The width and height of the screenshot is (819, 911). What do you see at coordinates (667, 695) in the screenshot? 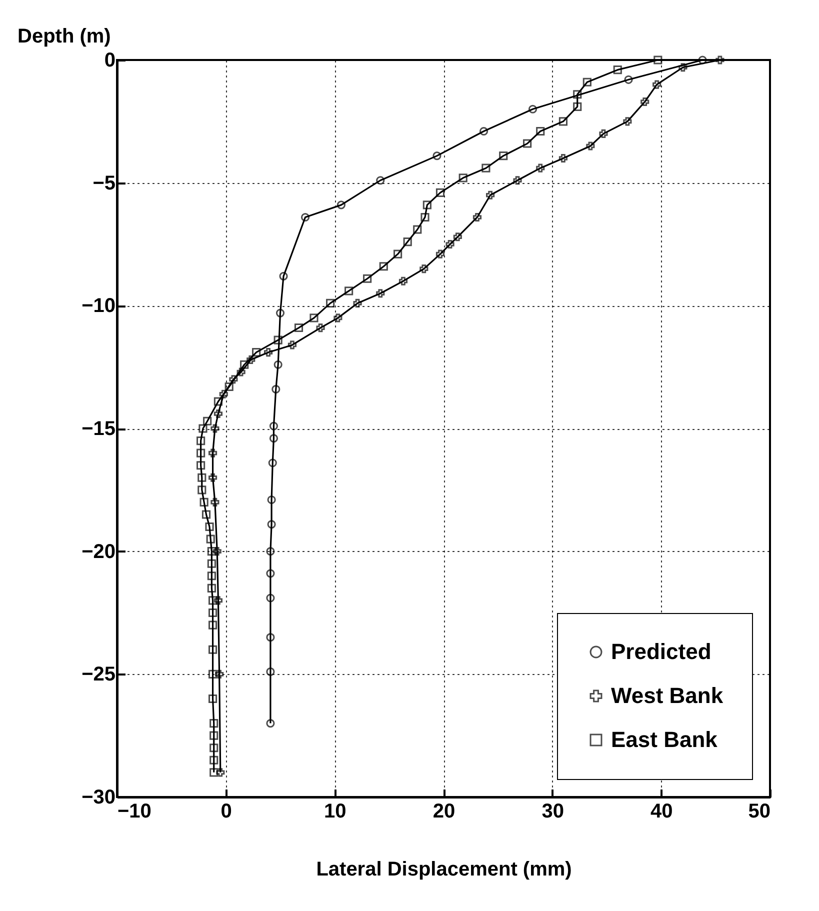
I see `legend-label: West Bank` at bounding box center [667, 695].